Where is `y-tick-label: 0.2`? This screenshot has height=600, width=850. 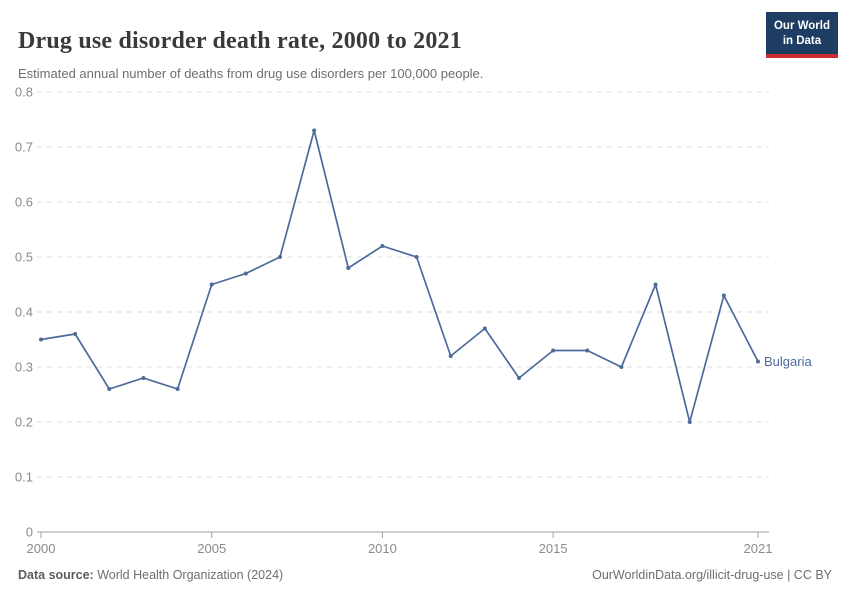
y-tick-label: 0.2 is located at coordinates (24, 422).